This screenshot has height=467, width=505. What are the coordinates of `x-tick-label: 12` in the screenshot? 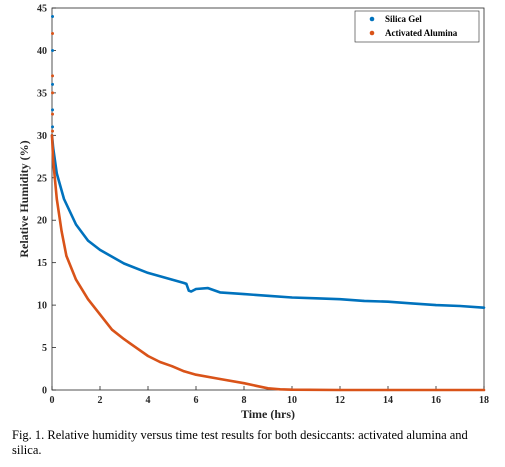 It's located at (340, 400).